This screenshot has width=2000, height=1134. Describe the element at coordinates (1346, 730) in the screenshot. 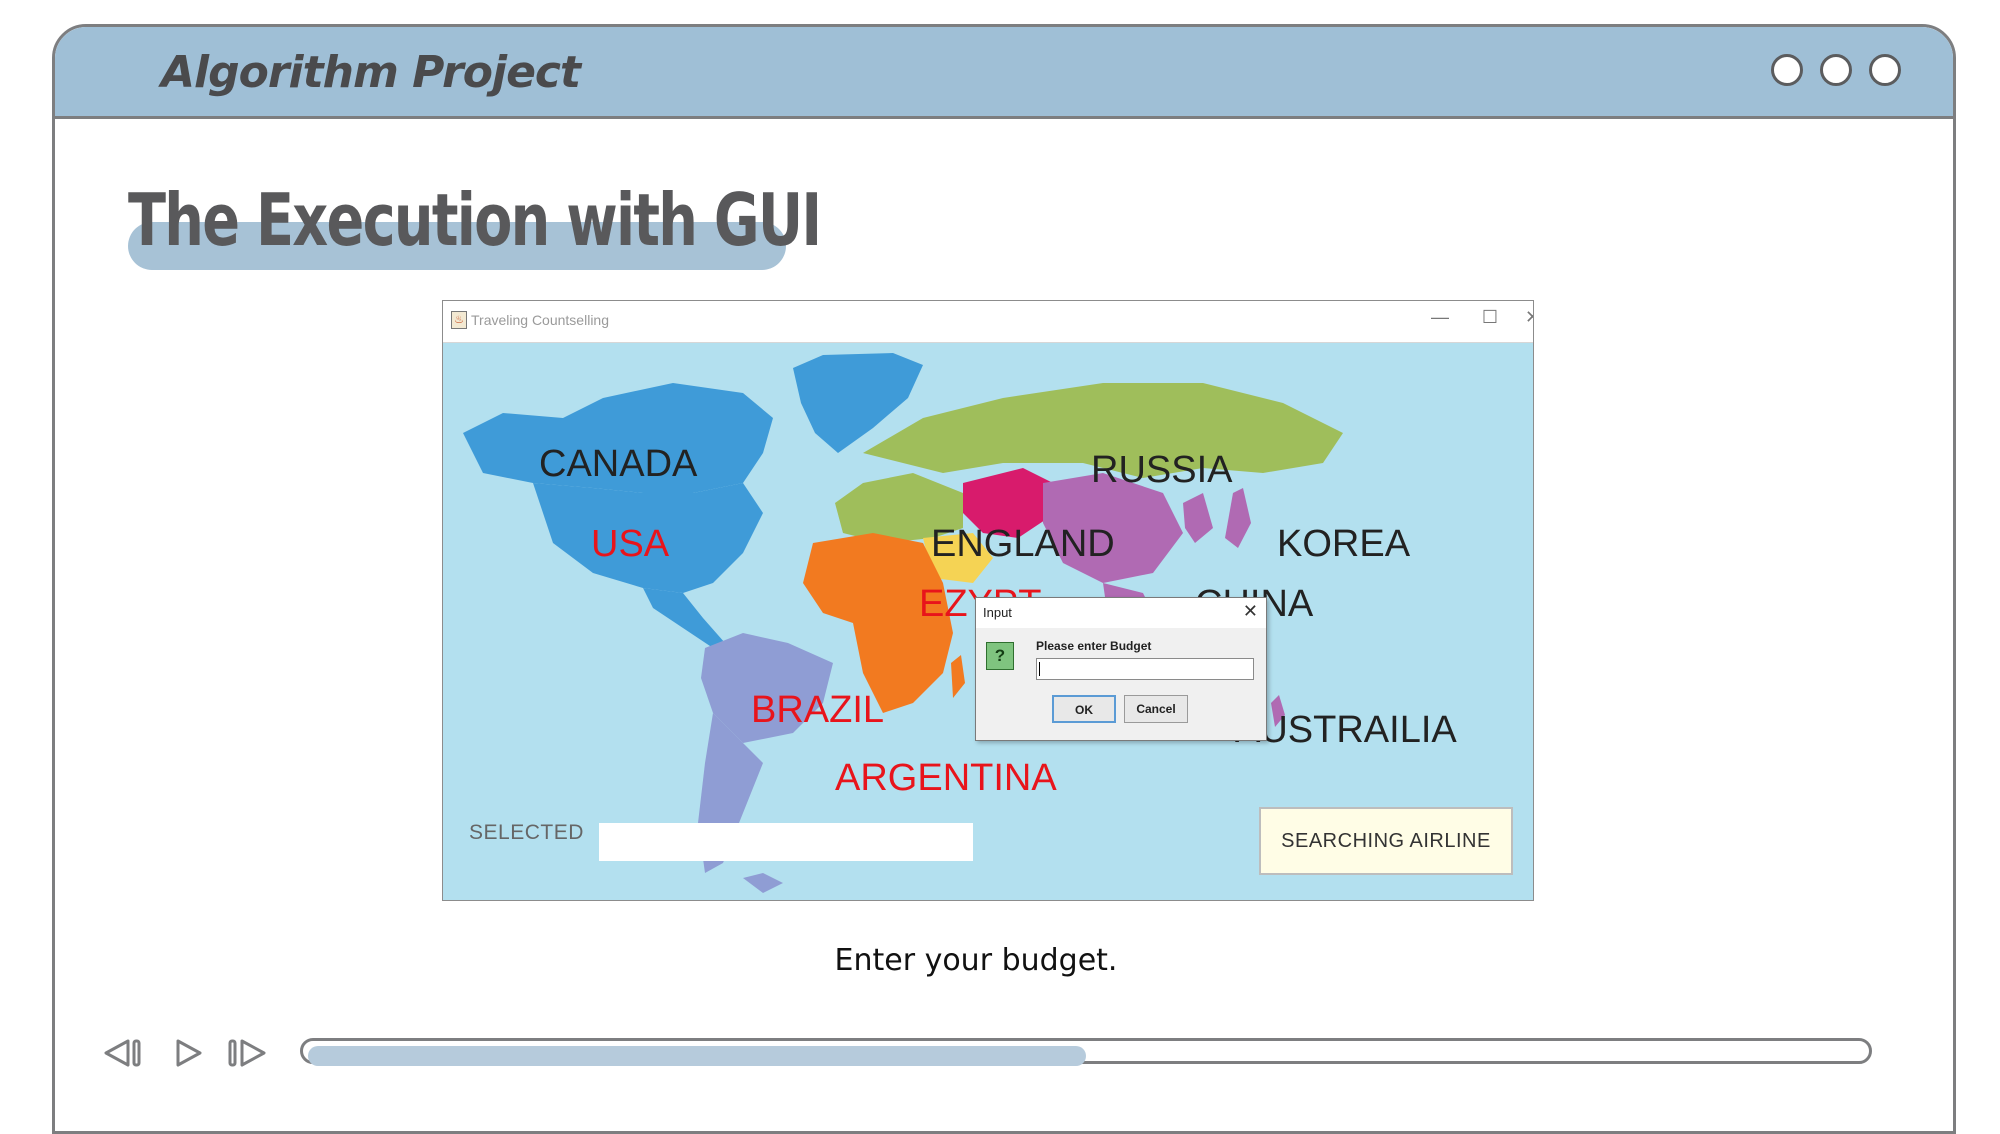

I see `country-label: AUSTRAILIA` at that location.